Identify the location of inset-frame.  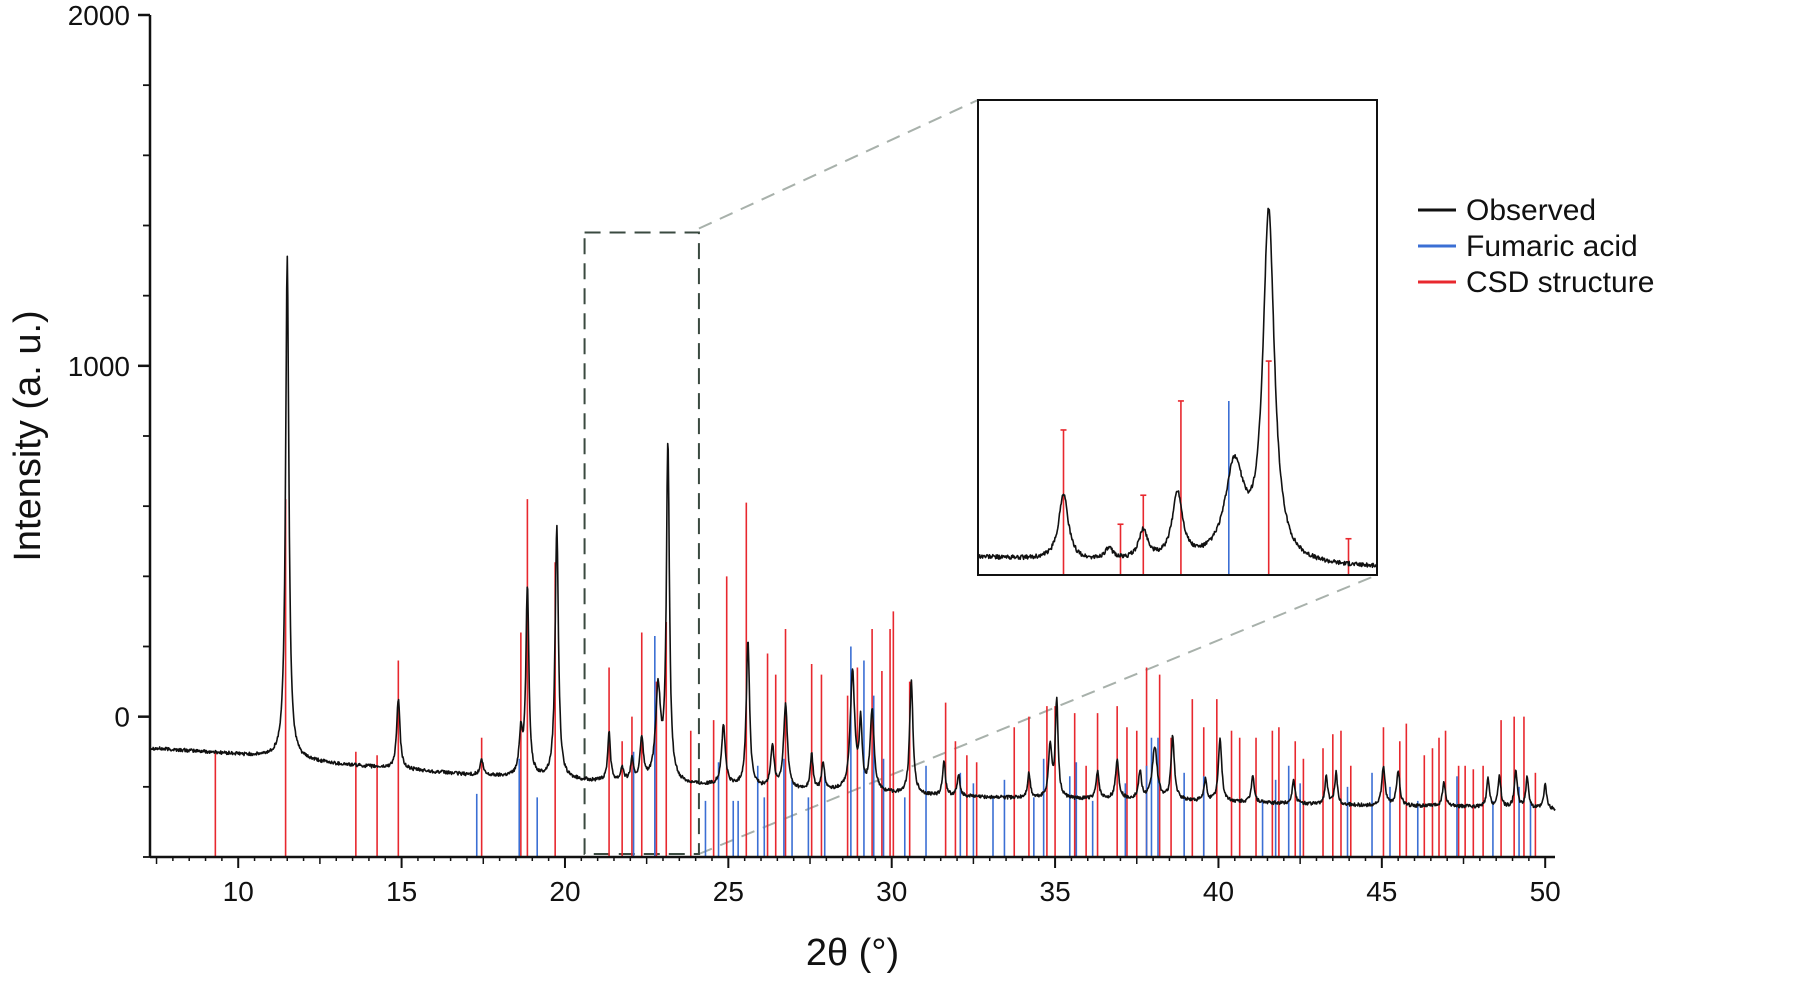
(1177, 337).